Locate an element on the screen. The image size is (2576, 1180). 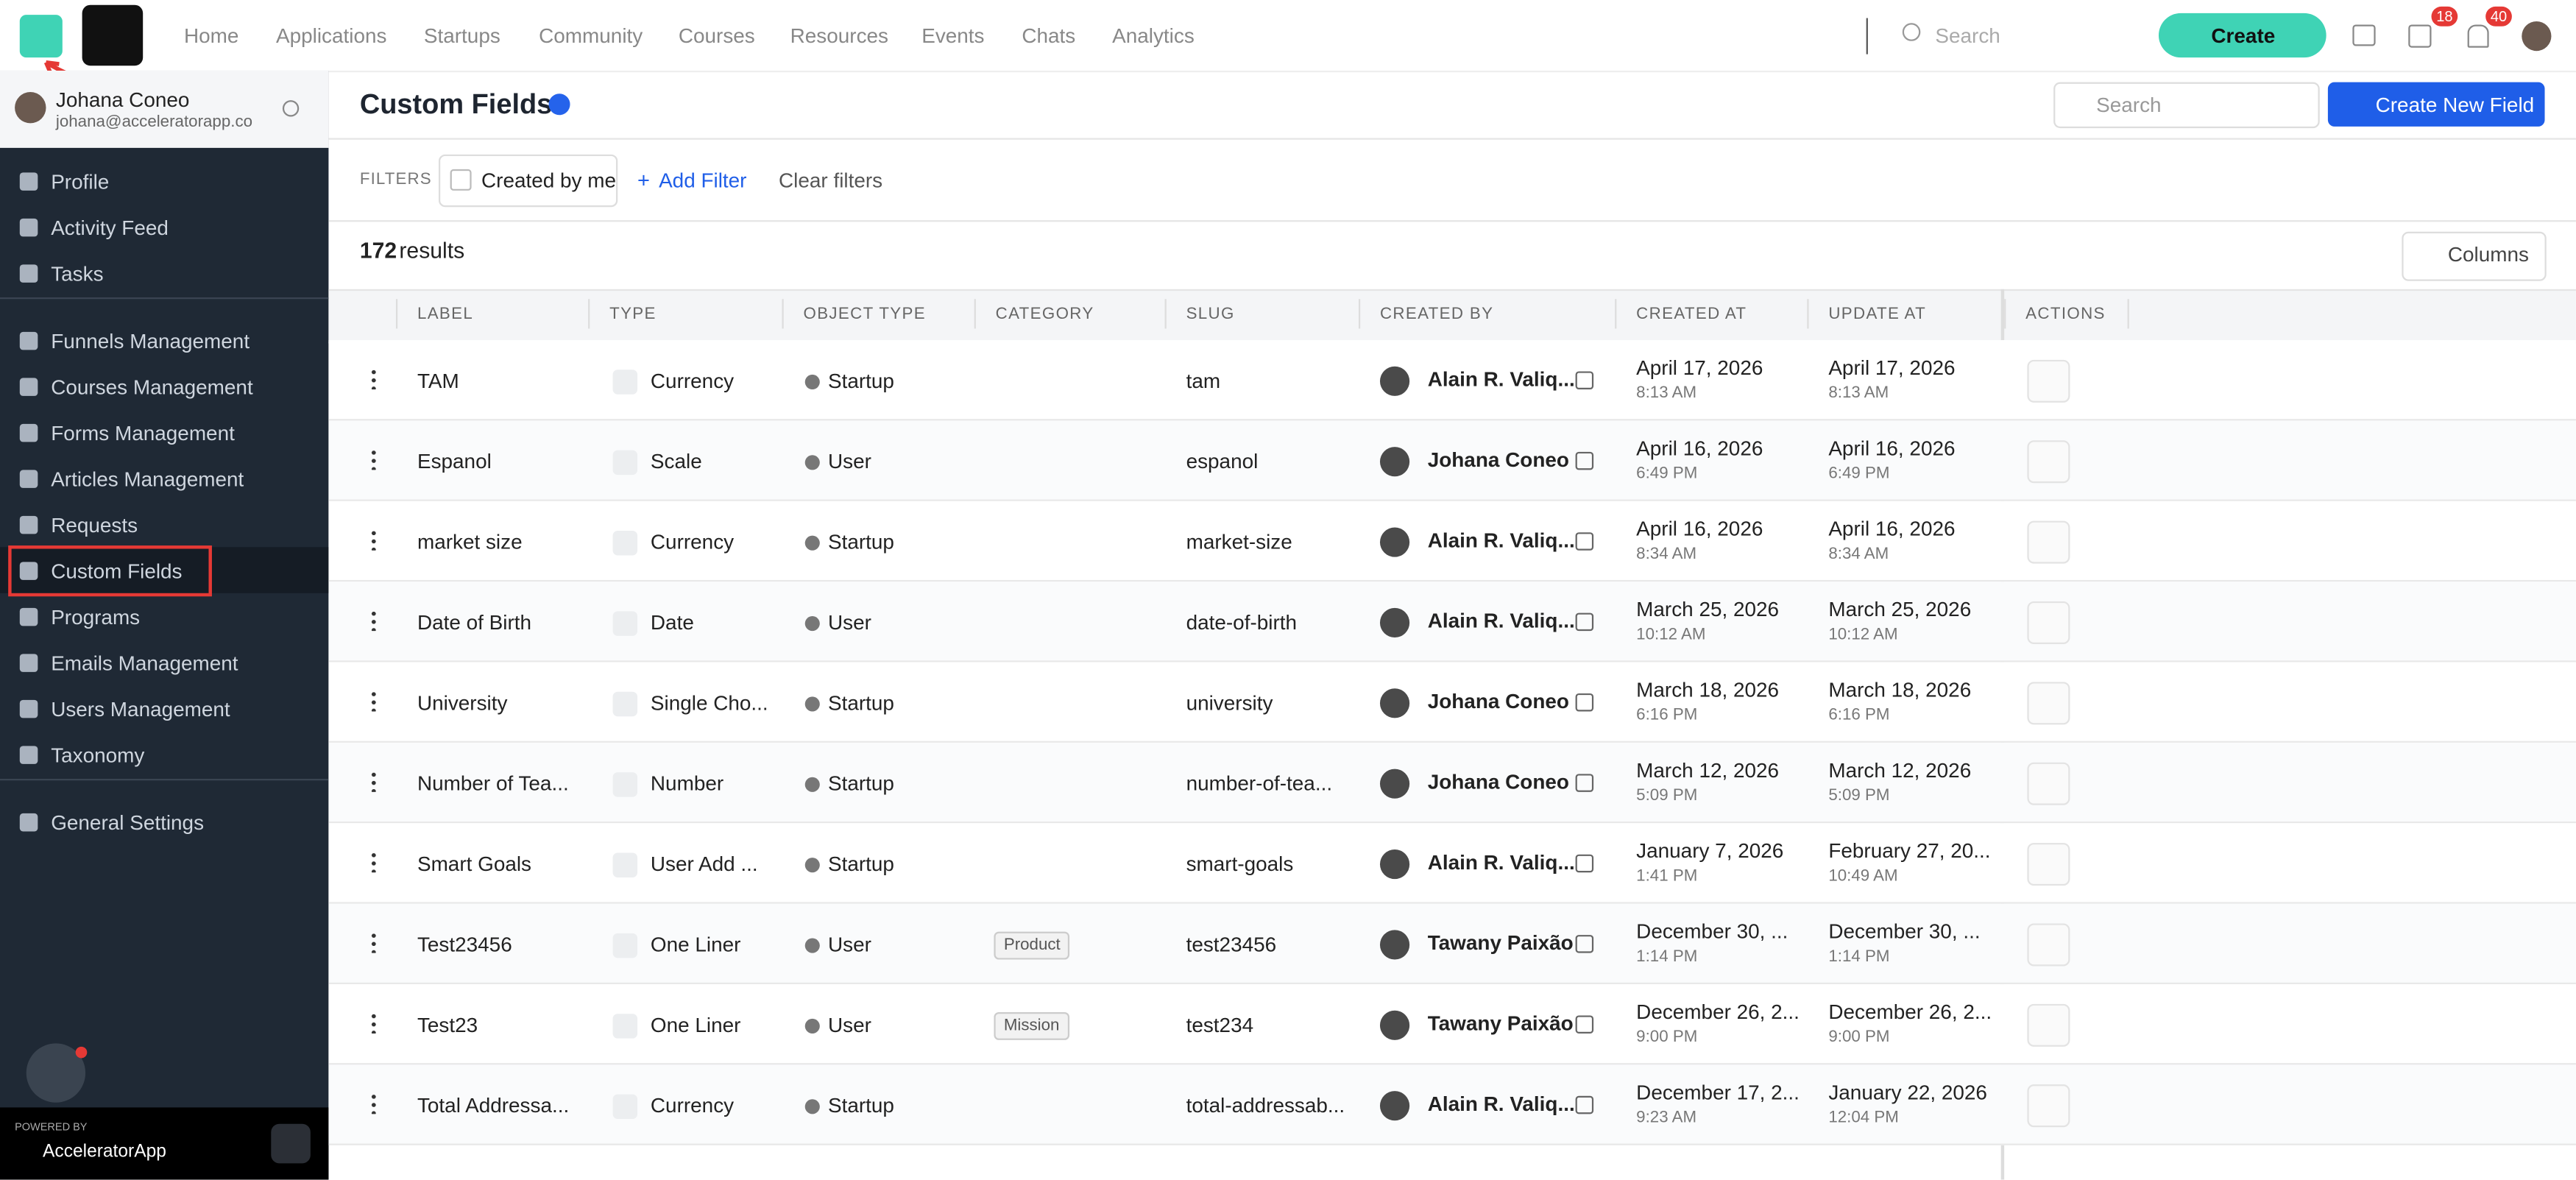
menu-item: Requests is located at coordinates (94, 525).